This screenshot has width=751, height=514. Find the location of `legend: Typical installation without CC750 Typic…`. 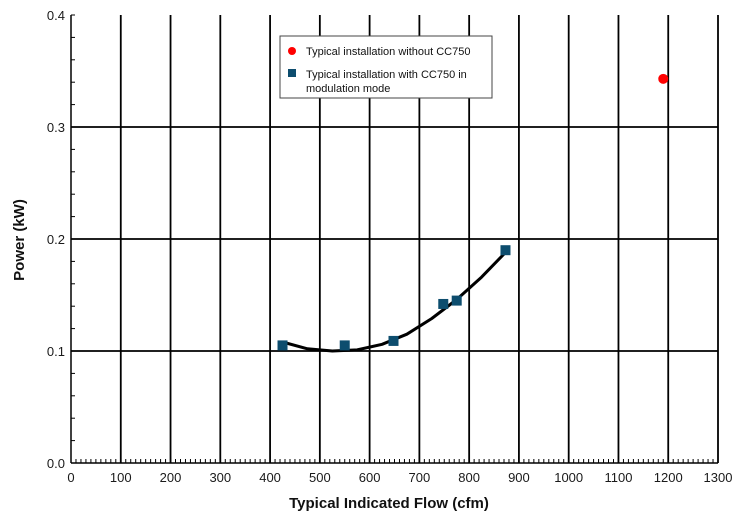

legend: Typical installation without CC750 Typic… is located at coordinates (386, 67).